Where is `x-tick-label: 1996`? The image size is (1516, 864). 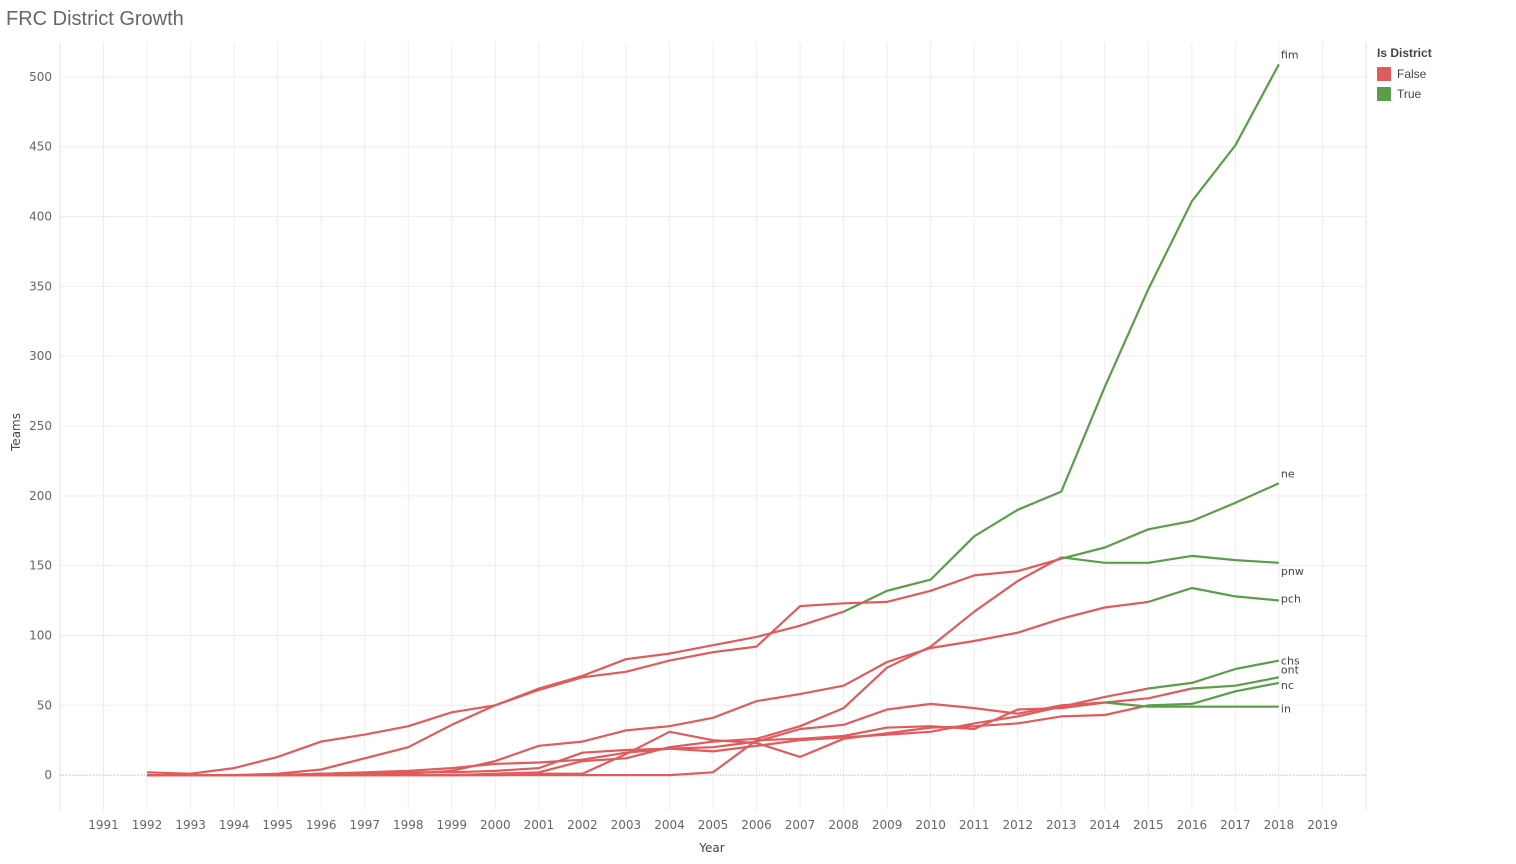 x-tick-label: 1996 is located at coordinates (321, 825).